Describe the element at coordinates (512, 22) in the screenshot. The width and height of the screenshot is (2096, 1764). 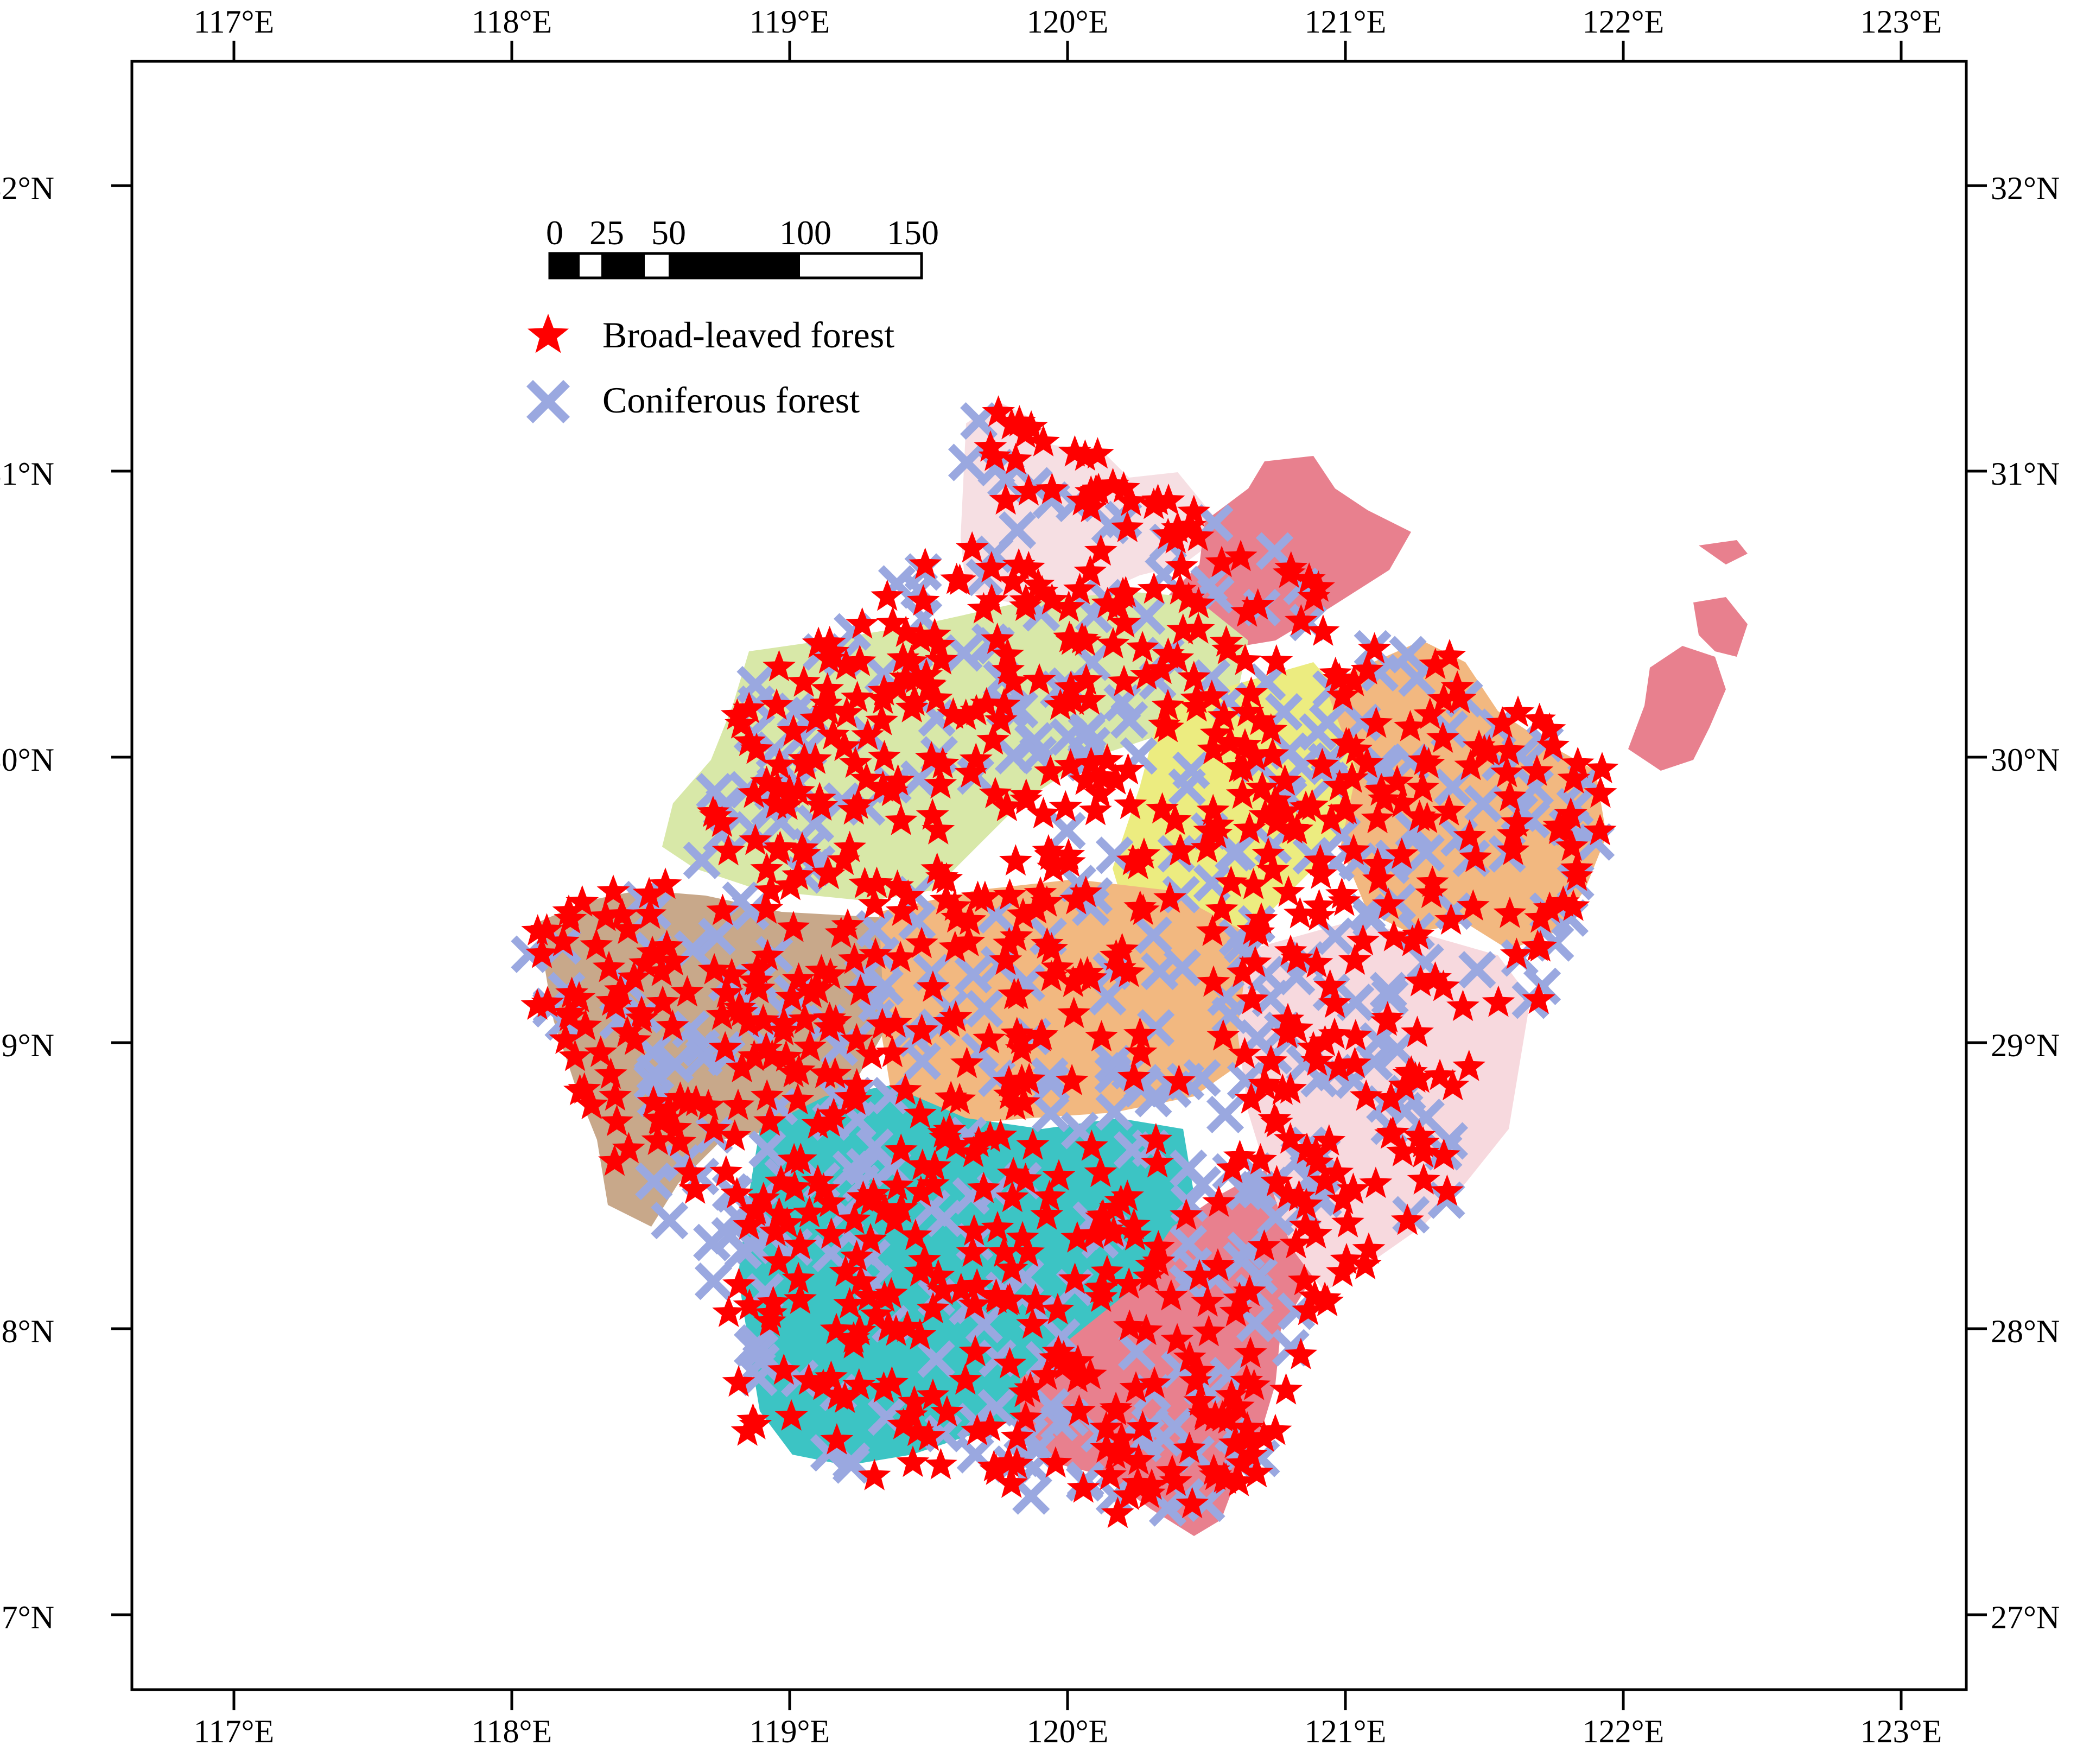
I see `lon-label-top: 118°E` at that location.